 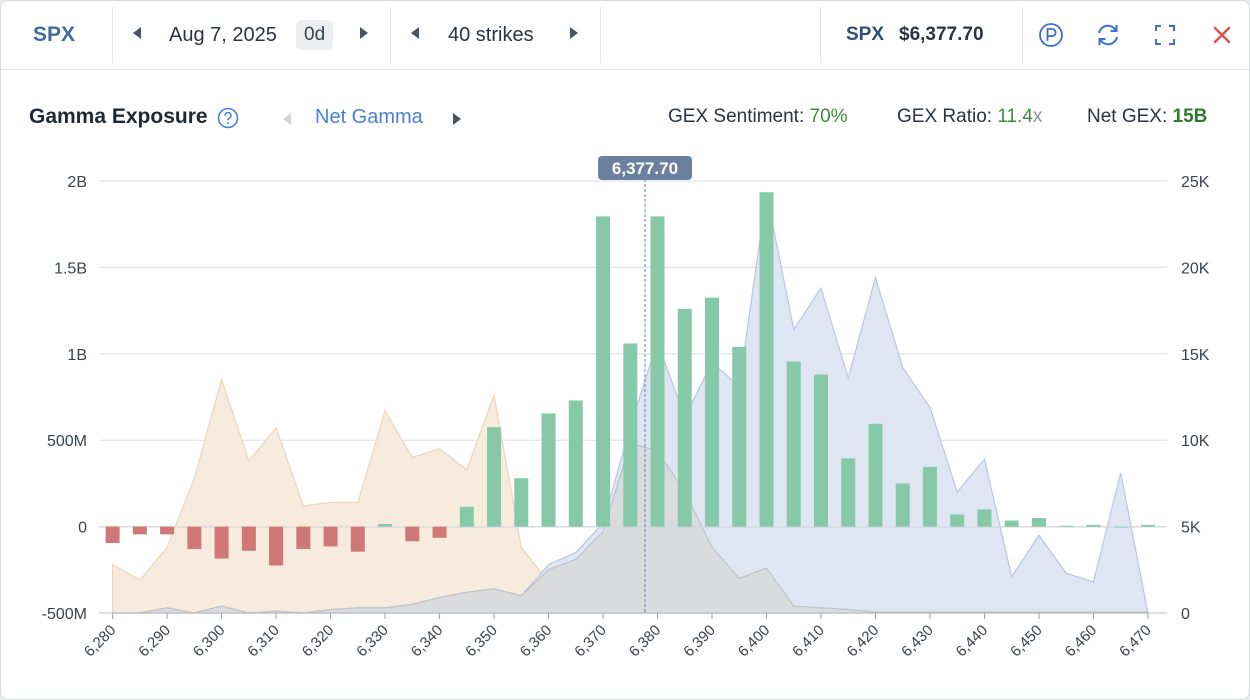 What do you see at coordinates (945, 116) in the screenshot?
I see `gex-ratio-label: GEX Ratio:` at bounding box center [945, 116].